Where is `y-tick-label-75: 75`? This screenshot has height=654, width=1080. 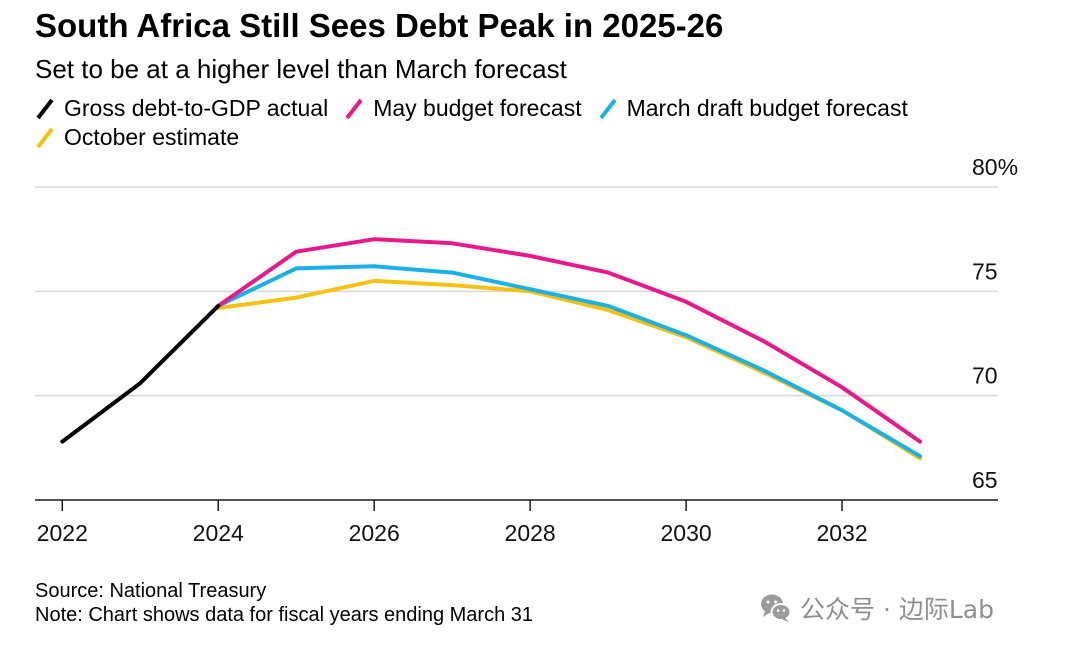
y-tick-label-75: 75 is located at coordinates (985, 271).